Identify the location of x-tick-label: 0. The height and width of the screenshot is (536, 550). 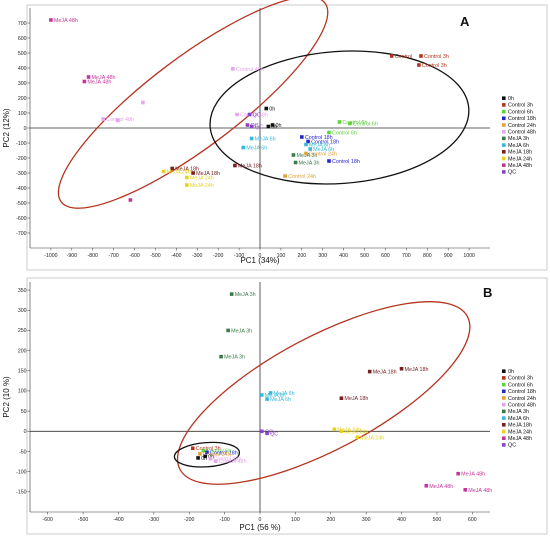
(260, 256).